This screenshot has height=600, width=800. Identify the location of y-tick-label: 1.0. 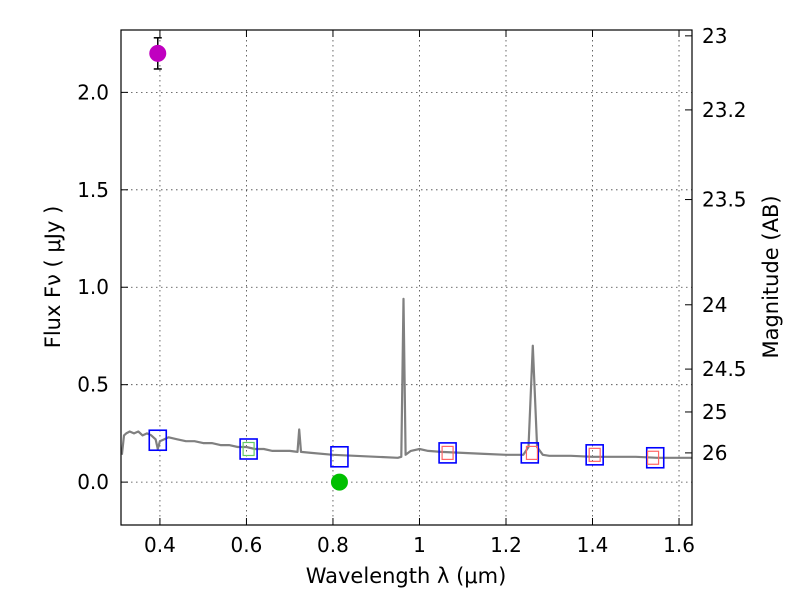
(93, 287).